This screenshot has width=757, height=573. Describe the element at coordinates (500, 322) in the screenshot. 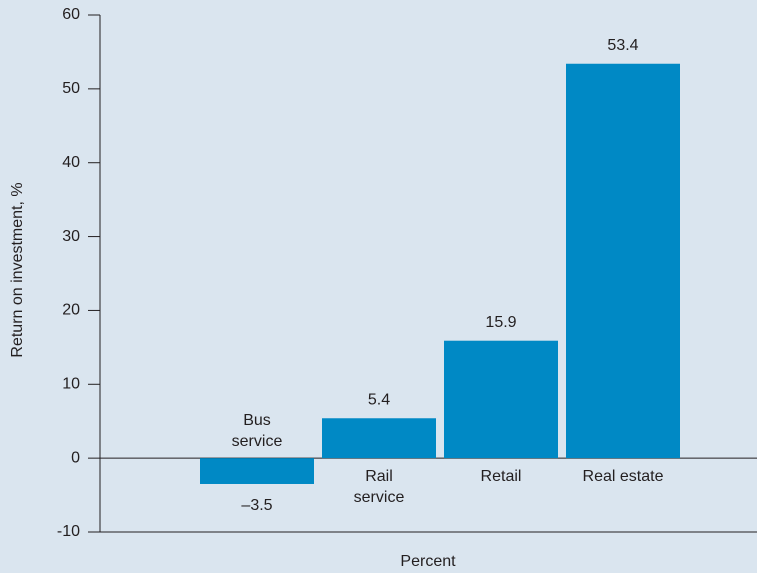

I see `data-label: 15.9` at that location.